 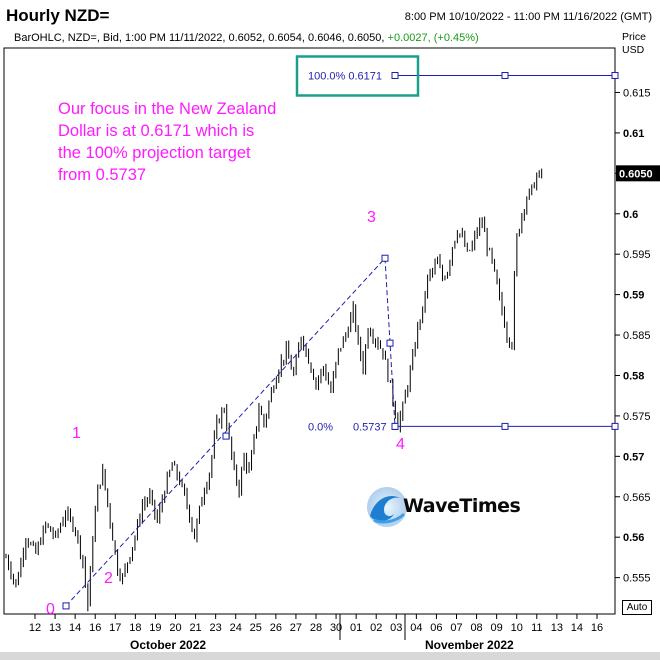 I want to click on last-price-tag, so click(x=638, y=173).